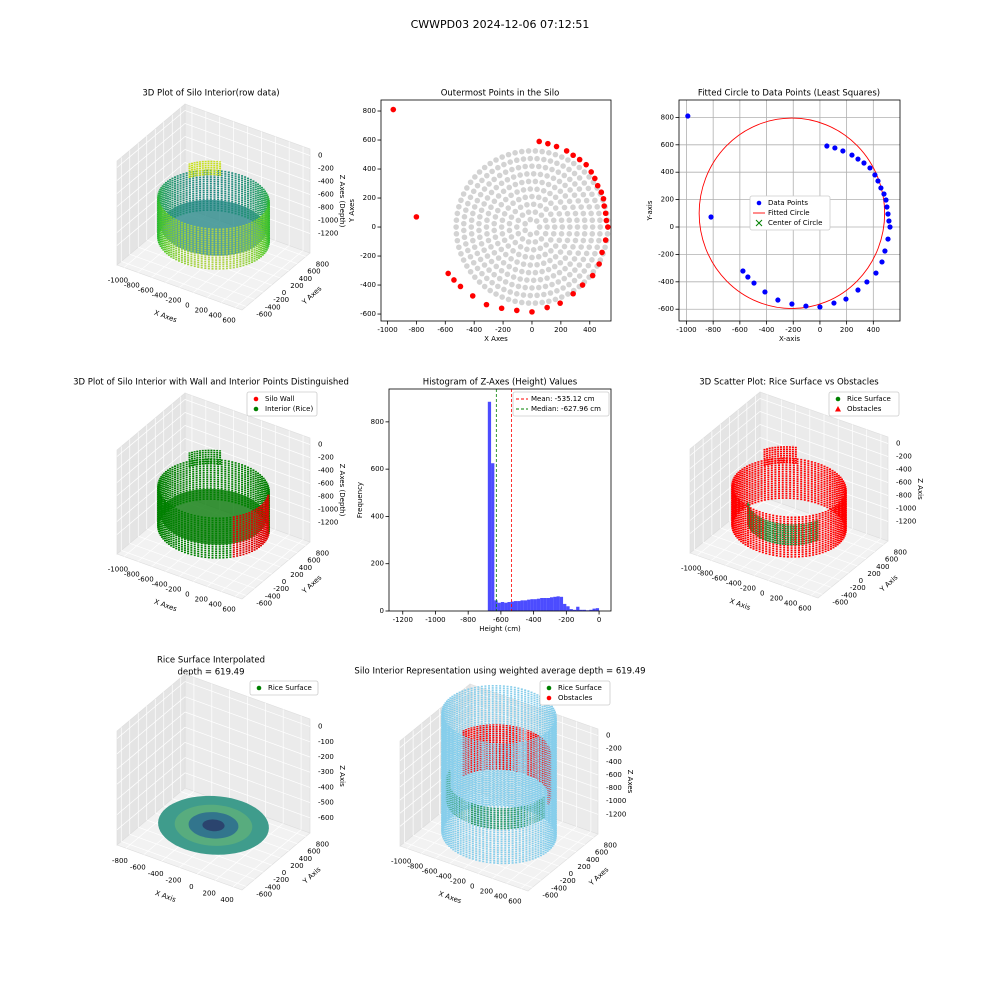  What do you see at coordinates (496, 339) in the screenshot?
I see `x-axis-label: X Axes` at bounding box center [496, 339].